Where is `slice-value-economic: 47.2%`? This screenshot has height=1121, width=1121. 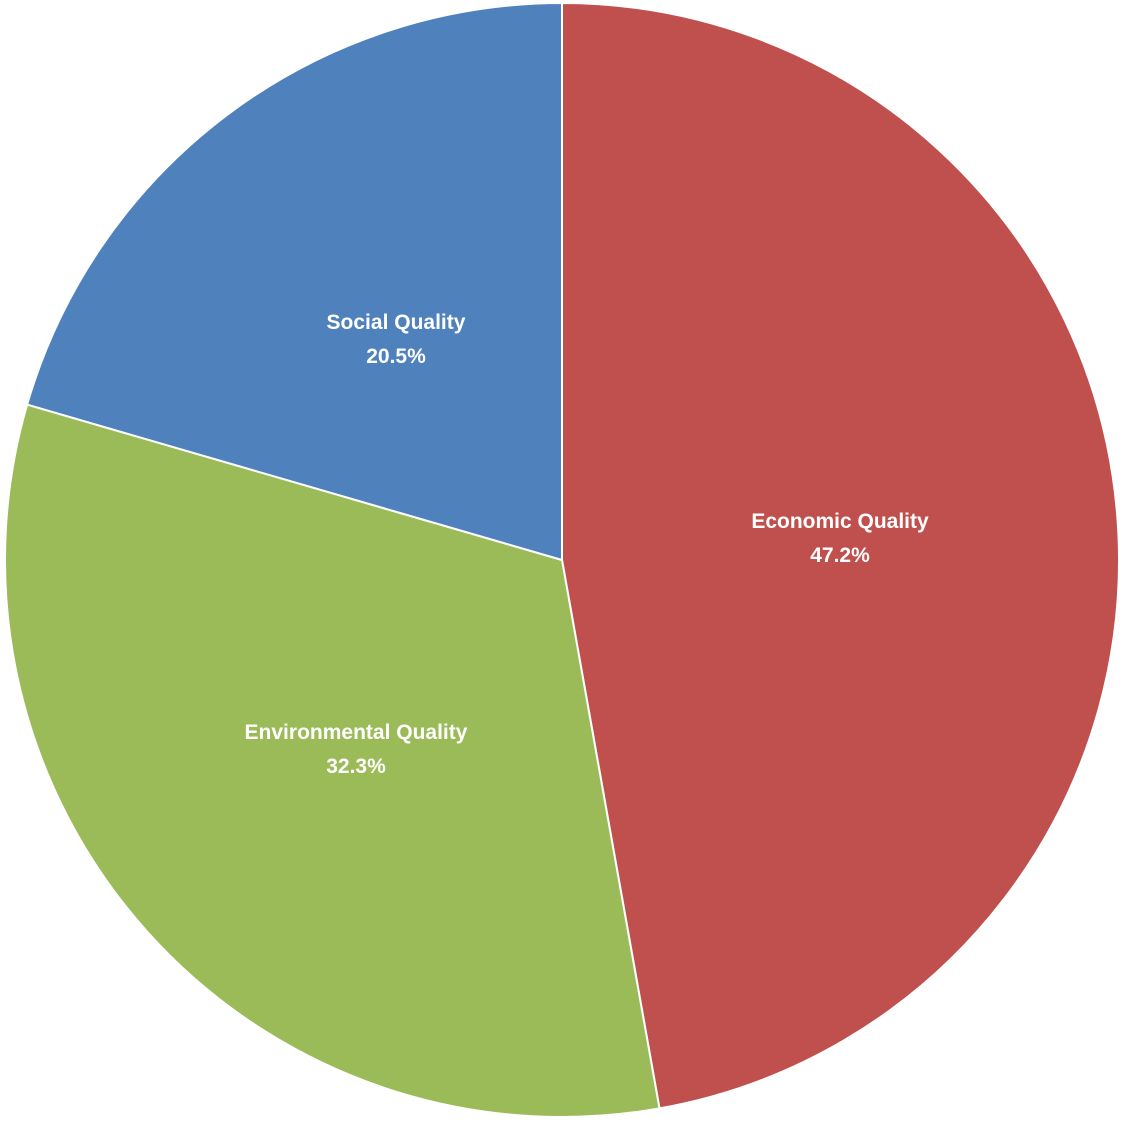
slice-value-economic: 47.2% is located at coordinates (840, 555).